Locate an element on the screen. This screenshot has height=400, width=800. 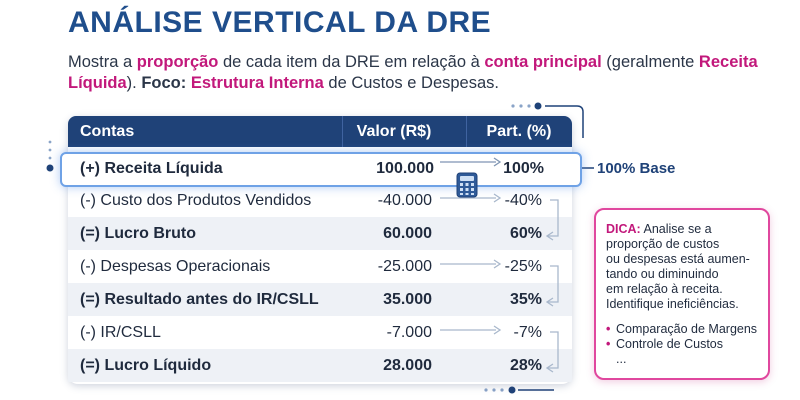
row-percent: 28% is located at coordinates (525, 365).